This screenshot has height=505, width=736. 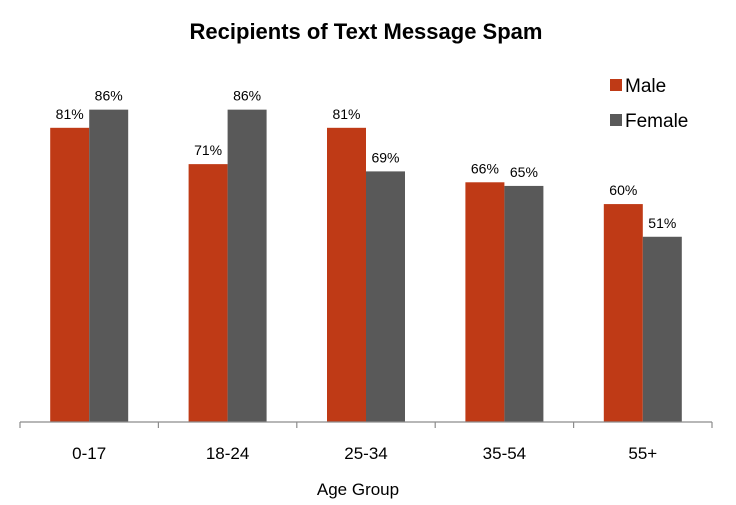 I want to click on legend-label-male: Male, so click(x=645, y=86).